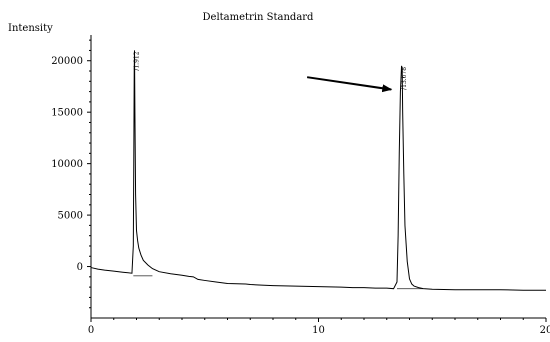  I want to click on peak-label: /13.678, so click(404, 78).